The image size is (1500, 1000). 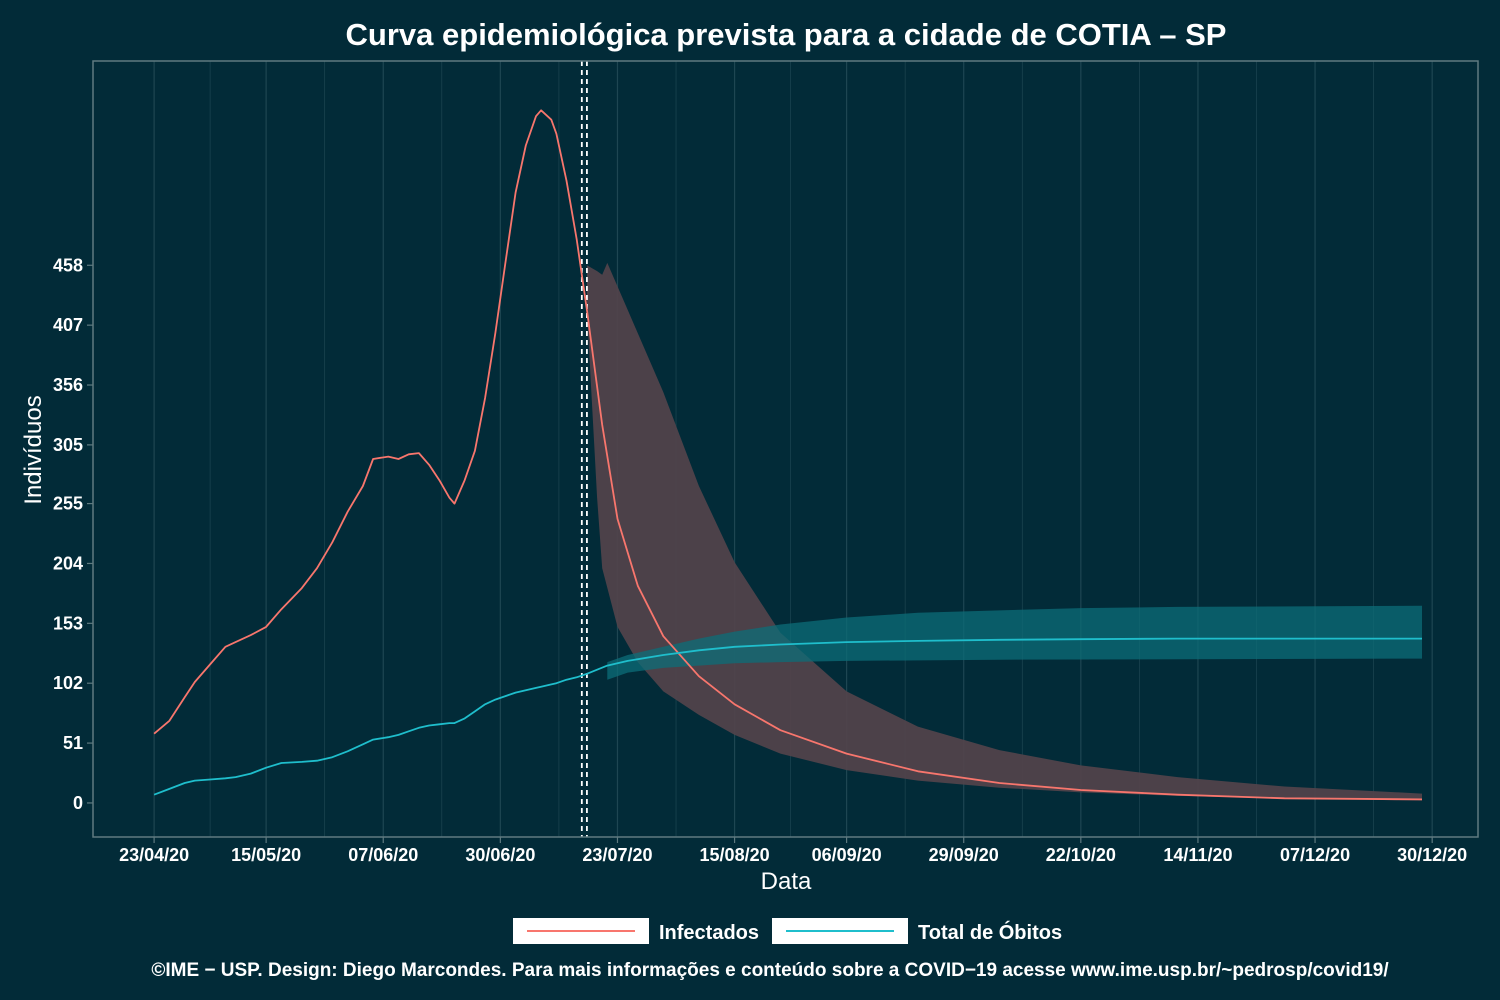 I want to click on x-tick-label: 22/10/20, so click(x=1081, y=855).